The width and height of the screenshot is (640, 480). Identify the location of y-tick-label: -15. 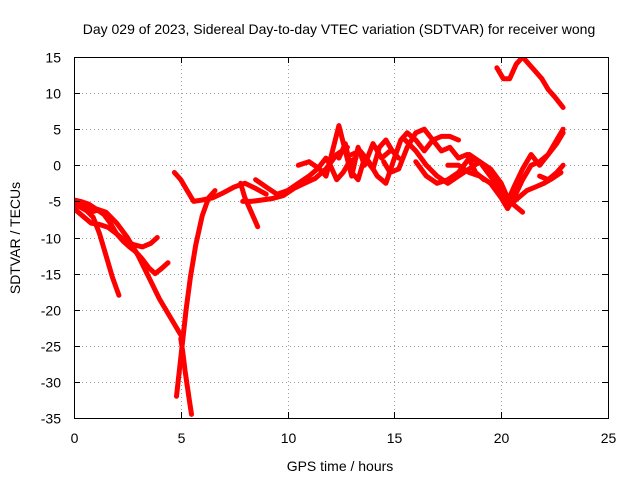
(51, 275).